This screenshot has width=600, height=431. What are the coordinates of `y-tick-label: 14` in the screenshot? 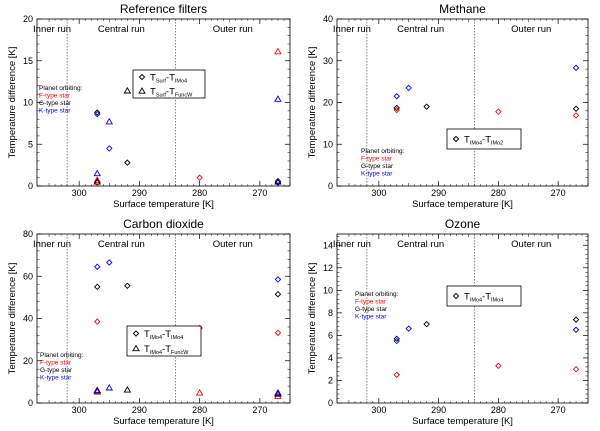 It's located at (328, 245).